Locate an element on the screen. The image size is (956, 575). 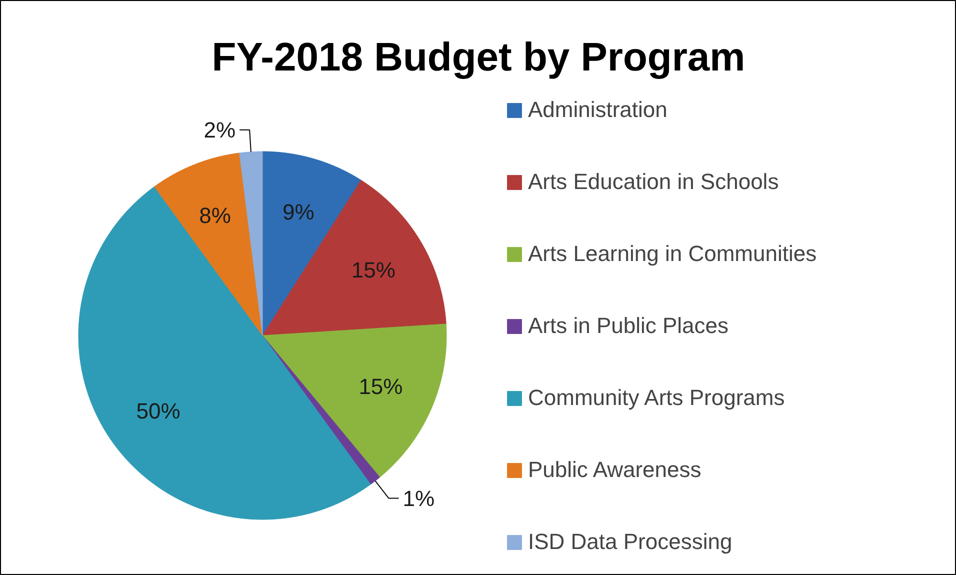
data-label: 50% is located at coordinates (158, 411).